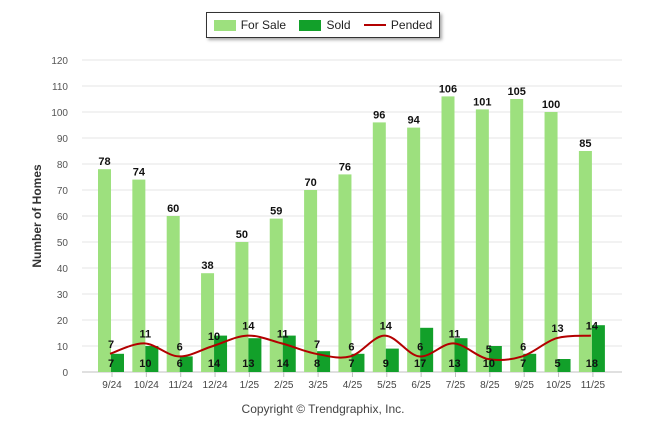  Describe the element at coordinates (63, 347) in the screenshot. I see `y-tick-label: 10` at that location.